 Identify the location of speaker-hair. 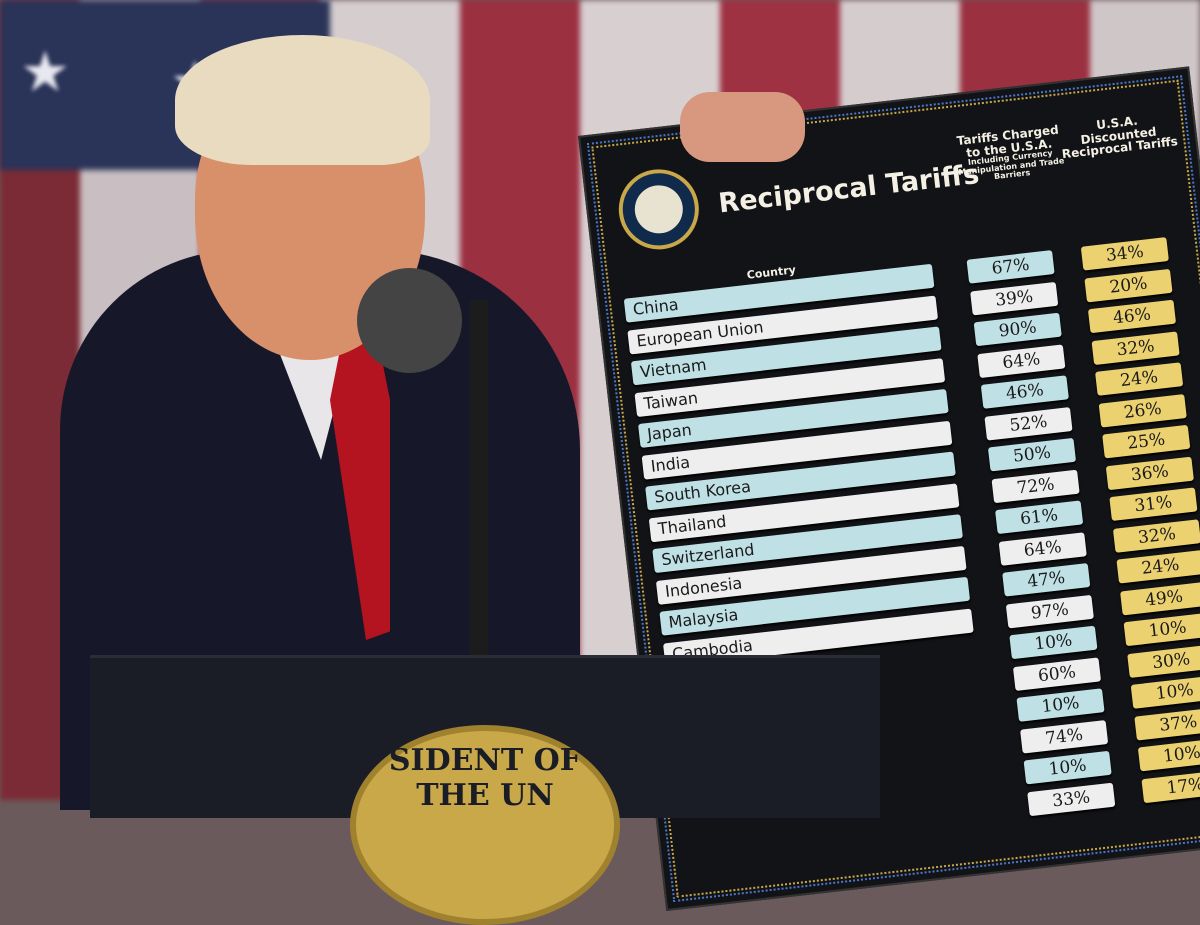
(302, 100).